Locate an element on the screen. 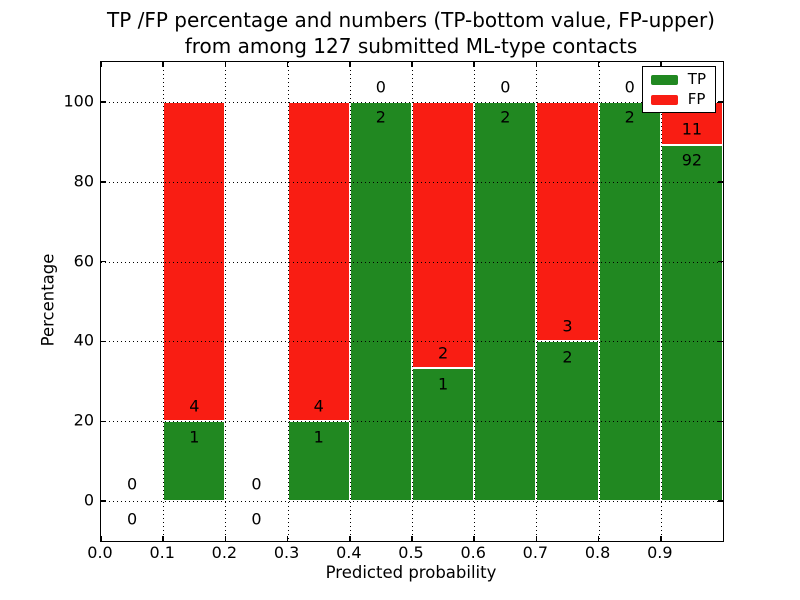 Image resolution: width=800 pixels, height=600 pixels. legend-swatch-fp-icon is located at coordinates (664, 99).